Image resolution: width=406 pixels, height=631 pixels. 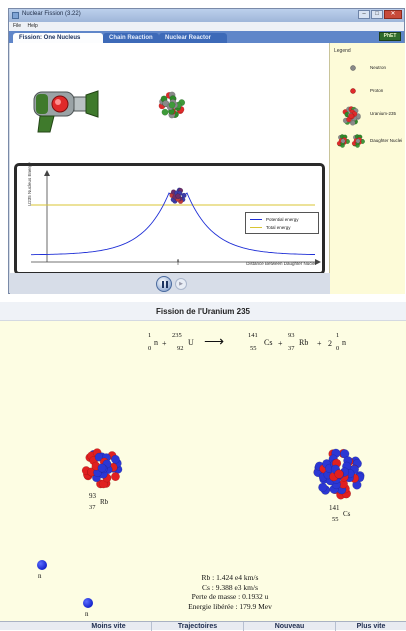 I want to click on menu-help: Help, so click(x=32, y=26).